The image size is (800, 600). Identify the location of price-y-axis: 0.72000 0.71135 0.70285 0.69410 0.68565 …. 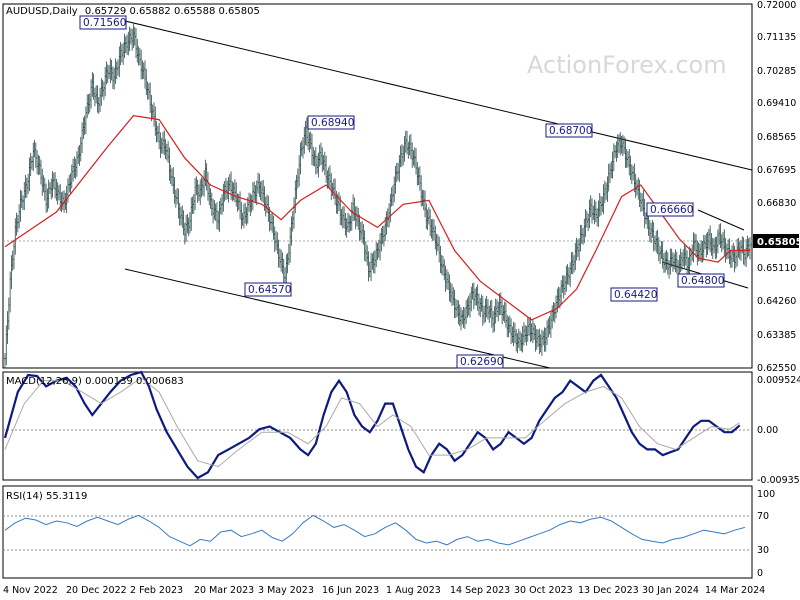
(776, 187).